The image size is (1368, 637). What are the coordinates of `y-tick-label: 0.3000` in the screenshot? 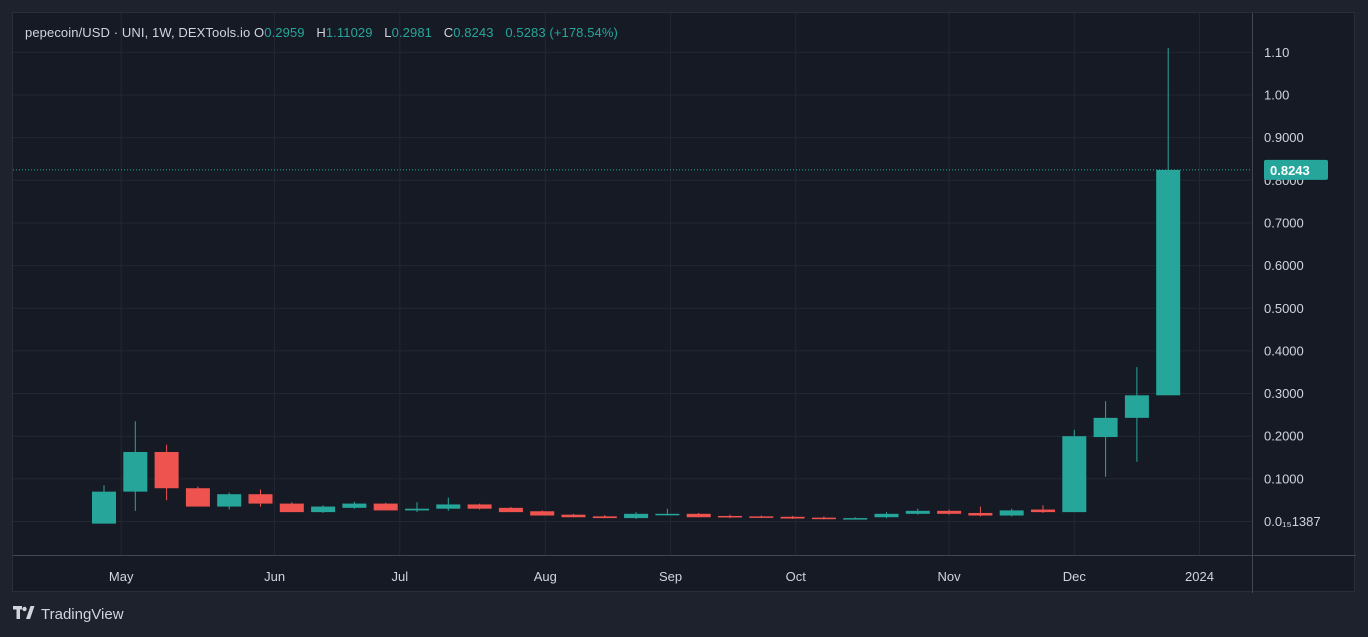 It's located at (1284, 393).